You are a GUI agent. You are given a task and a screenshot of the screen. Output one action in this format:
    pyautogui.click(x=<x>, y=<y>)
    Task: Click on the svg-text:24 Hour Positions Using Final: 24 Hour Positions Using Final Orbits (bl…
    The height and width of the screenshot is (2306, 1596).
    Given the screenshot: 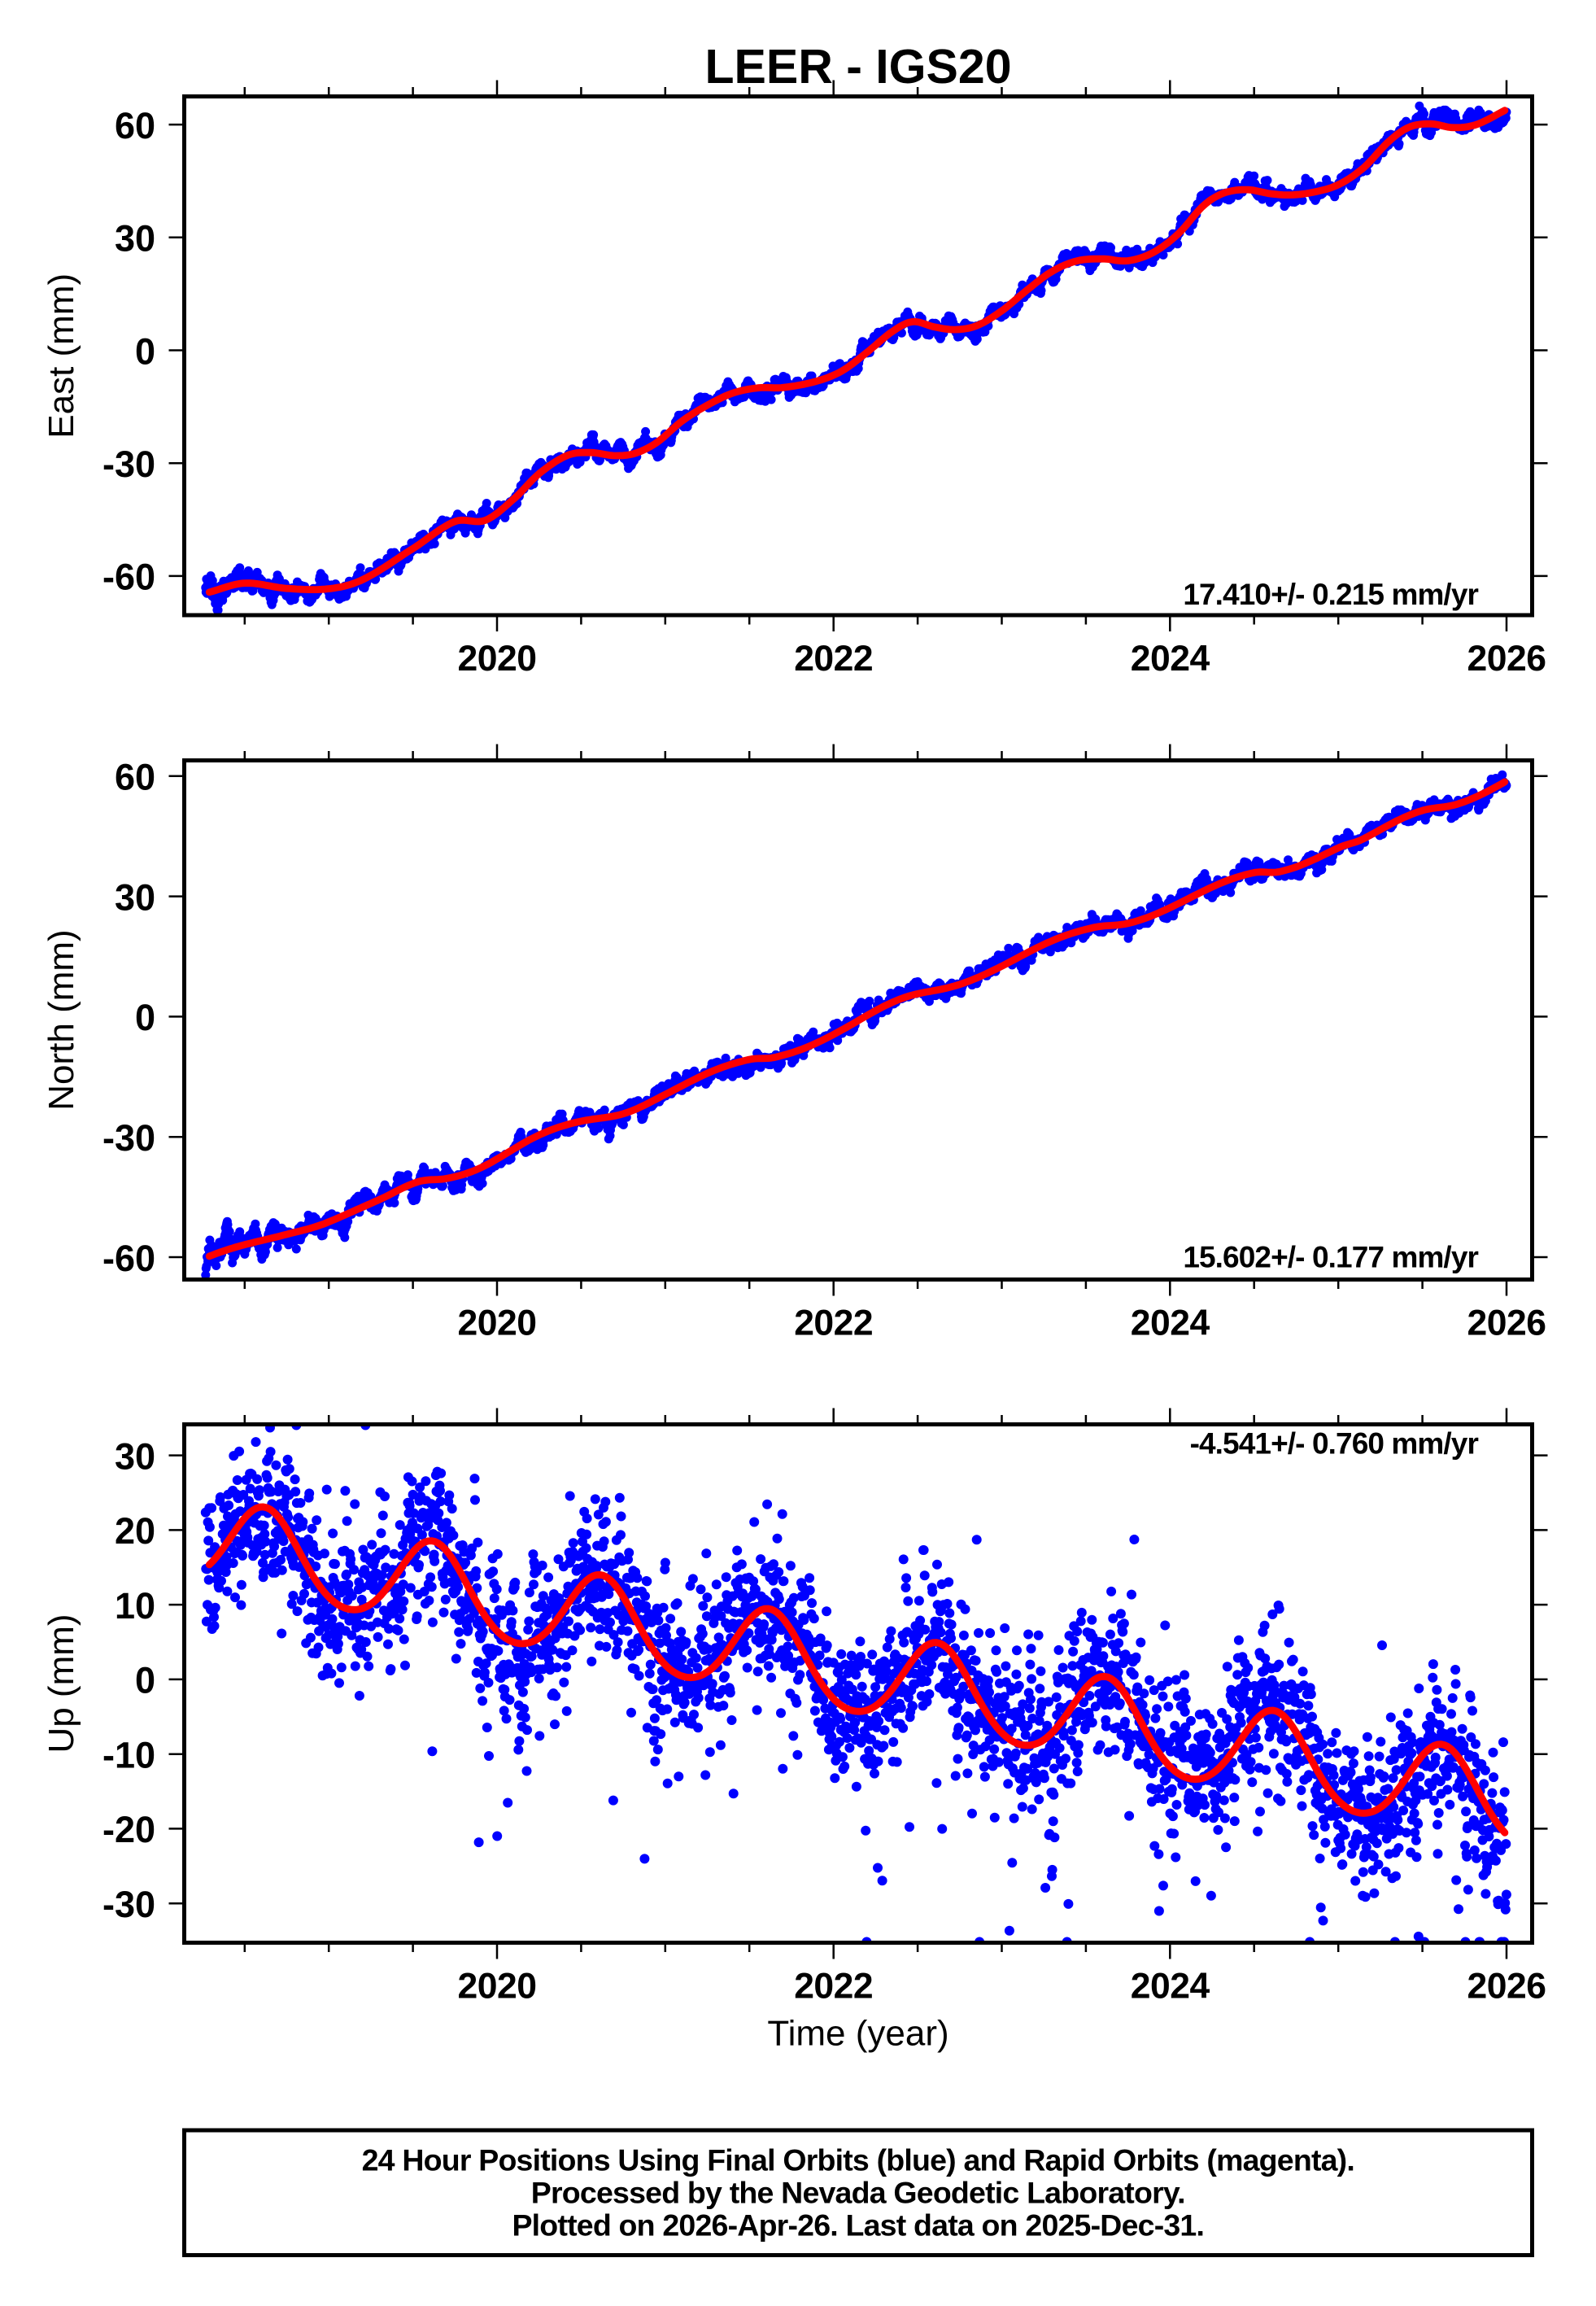 What is the action you would take?
    pyautogui.click(x=858, y=2160)
    